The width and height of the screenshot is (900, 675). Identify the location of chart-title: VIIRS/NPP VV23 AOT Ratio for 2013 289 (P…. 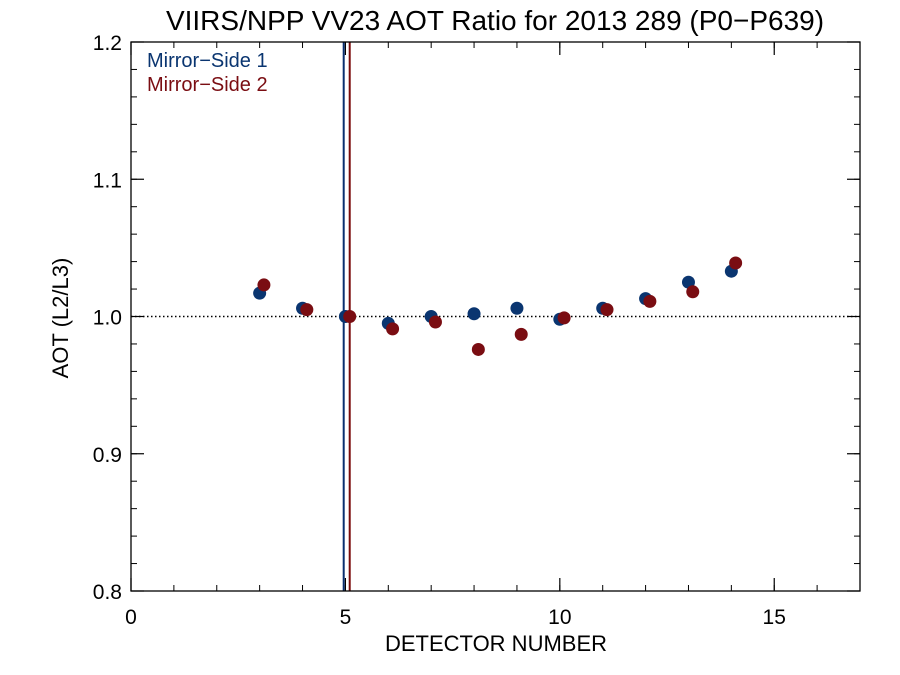
(495, 20).